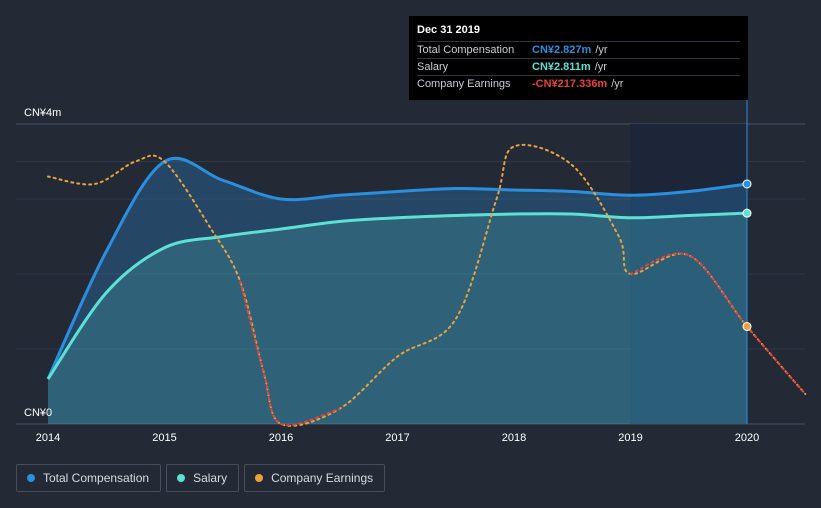 This screenshot has height=508, width=821. I want to click on x-tick-label: 2016, so click(281, 438).